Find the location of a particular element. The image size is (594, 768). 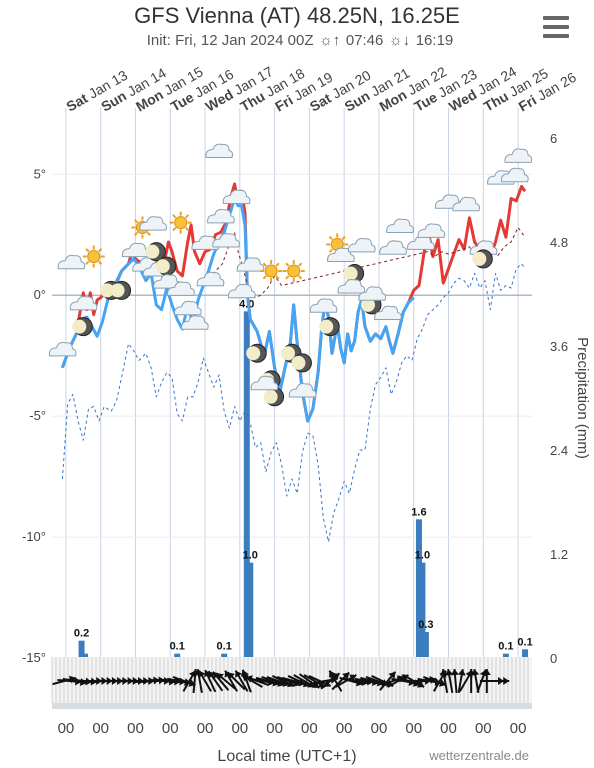

wind-strip-base is located at coordinates (292, 706).